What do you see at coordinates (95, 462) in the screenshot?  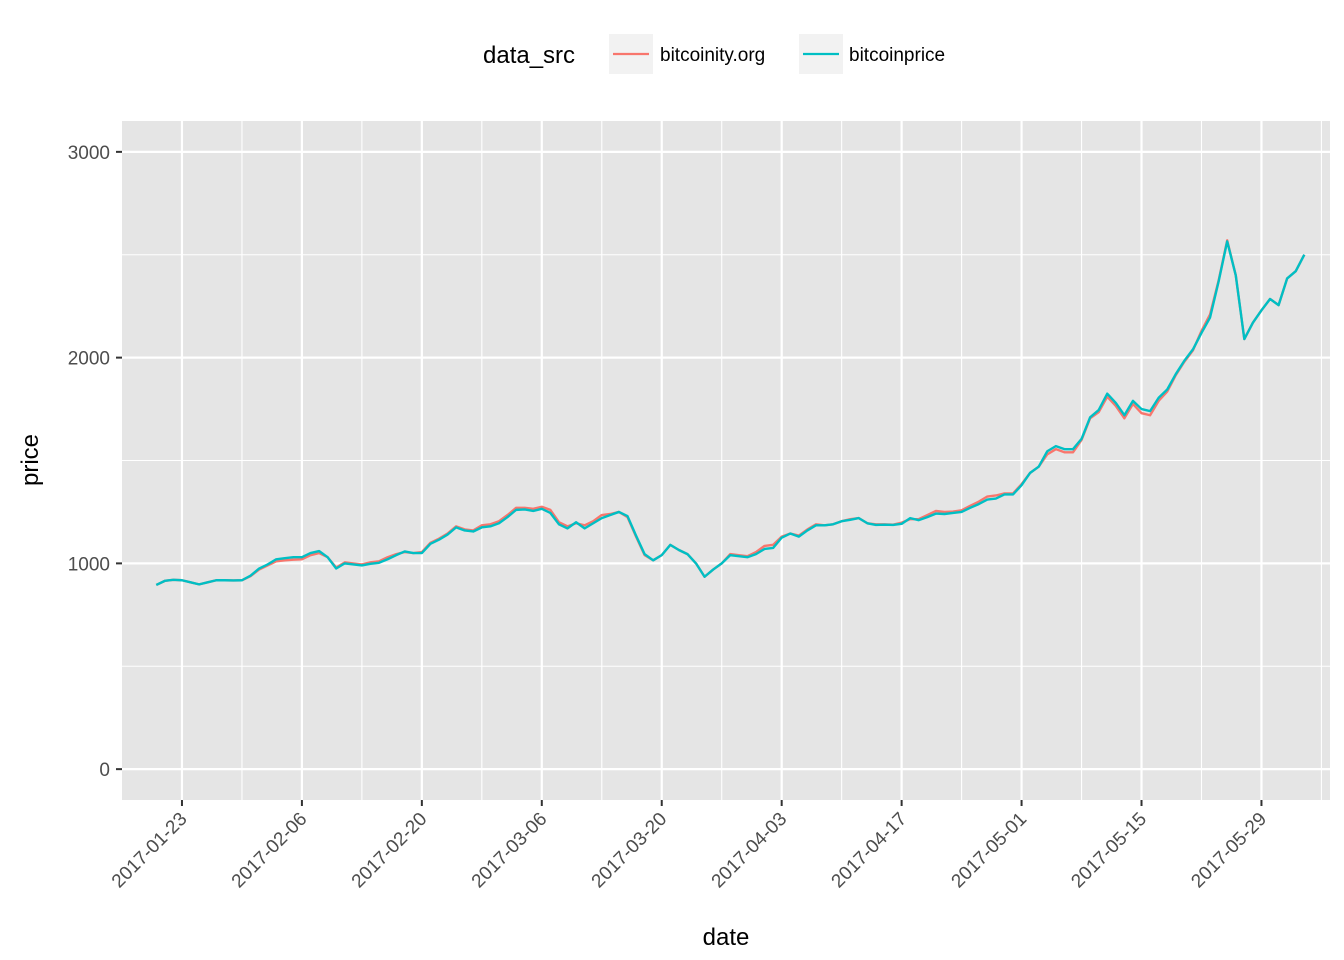 I see `y-axis: 0 1000 2000 3000` at bounding box center [95, 462].